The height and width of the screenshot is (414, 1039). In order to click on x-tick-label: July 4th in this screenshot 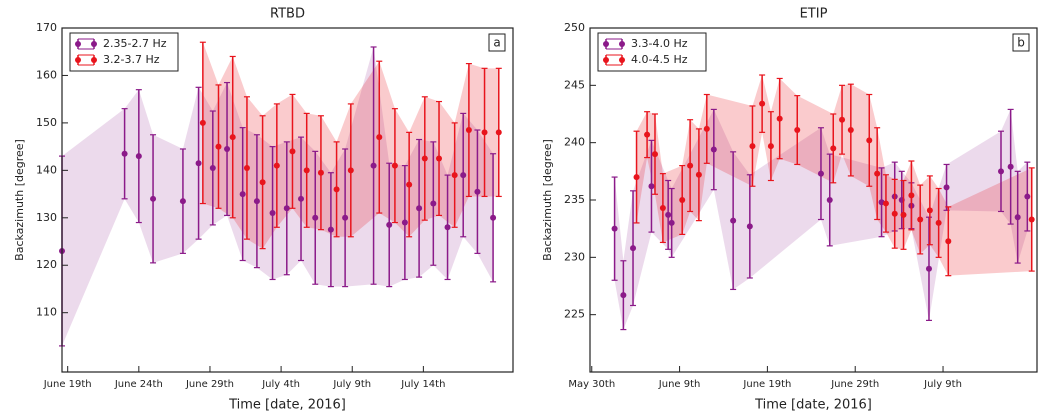, I will do `click(280, 384)`.